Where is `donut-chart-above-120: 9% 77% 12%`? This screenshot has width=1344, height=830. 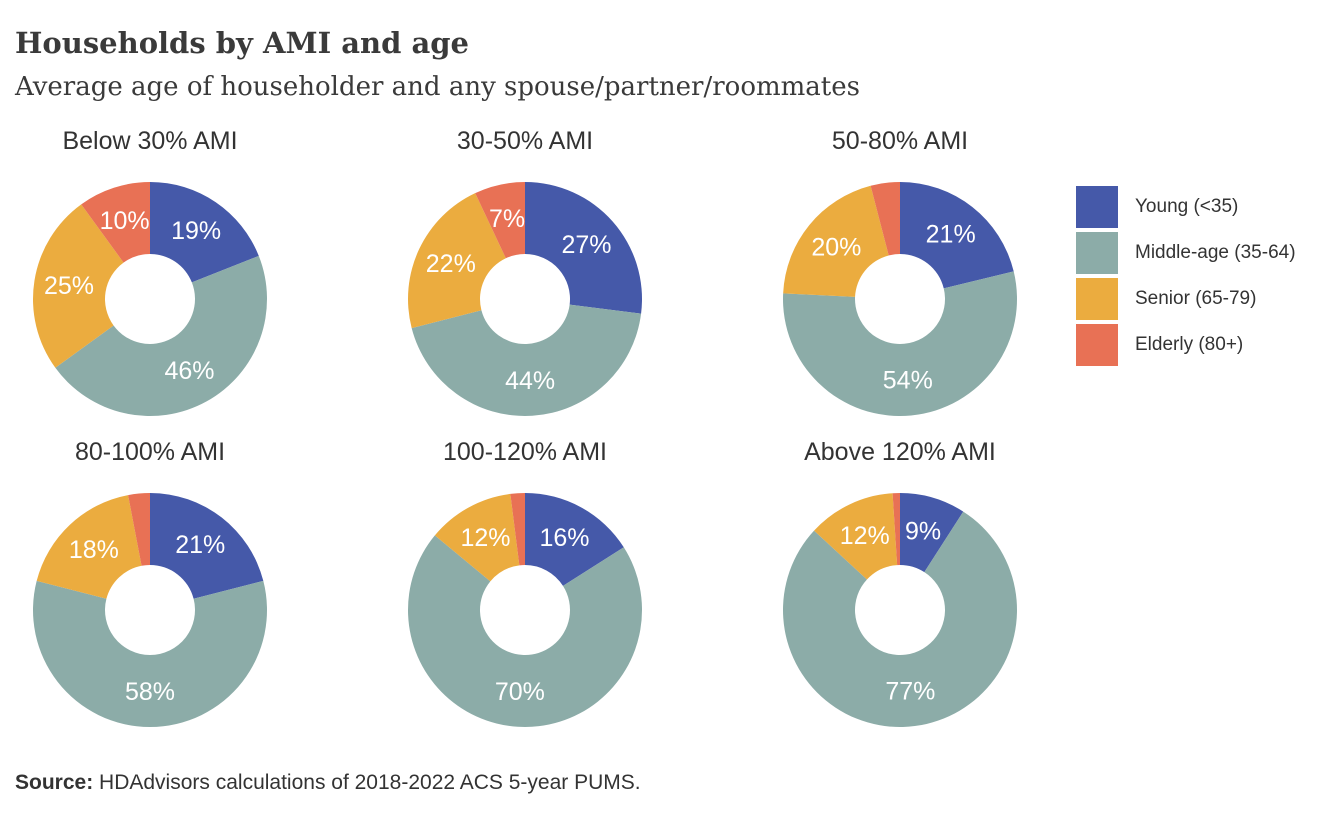 donut-chart-above-120: 9% 77% 12% is located at coordinates (900, 610).